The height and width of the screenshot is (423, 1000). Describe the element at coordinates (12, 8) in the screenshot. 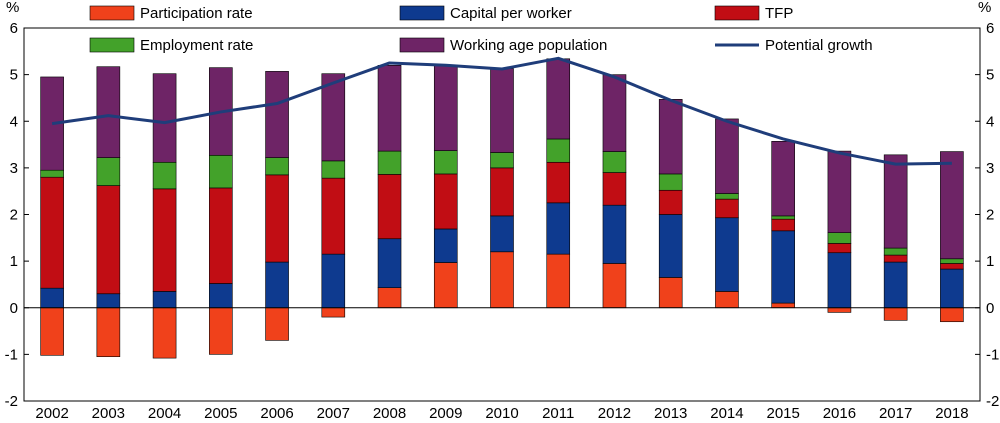

I see `unit-label-left: %` at that location.